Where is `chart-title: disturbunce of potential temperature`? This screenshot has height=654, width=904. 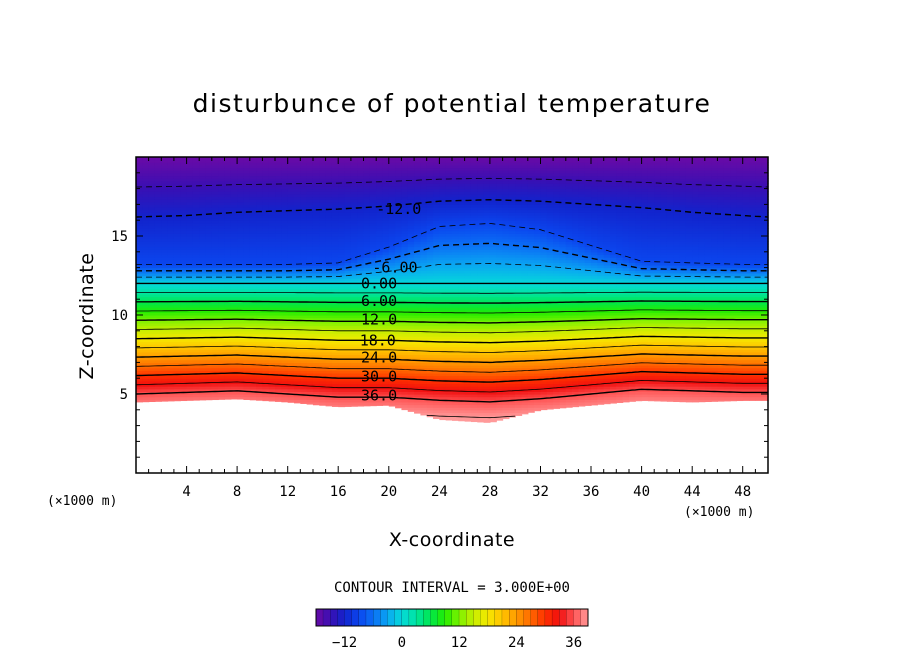 chart-title: disturbunce of potential temperature is located at coordinates (452, 103).